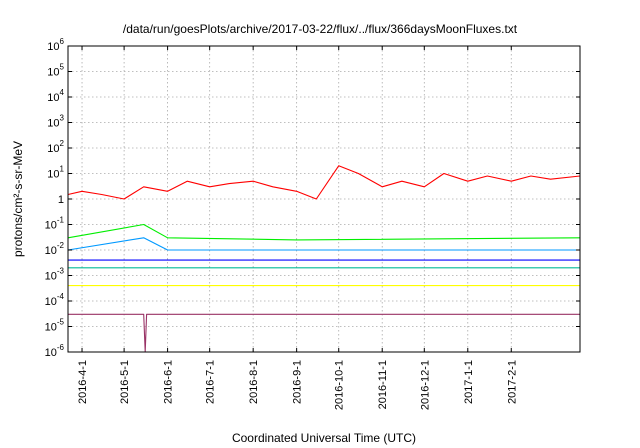 The height and width of the screenshot is (448, 640). I want to click on x-tick-label: 2017-2-1, so click(512, 382).